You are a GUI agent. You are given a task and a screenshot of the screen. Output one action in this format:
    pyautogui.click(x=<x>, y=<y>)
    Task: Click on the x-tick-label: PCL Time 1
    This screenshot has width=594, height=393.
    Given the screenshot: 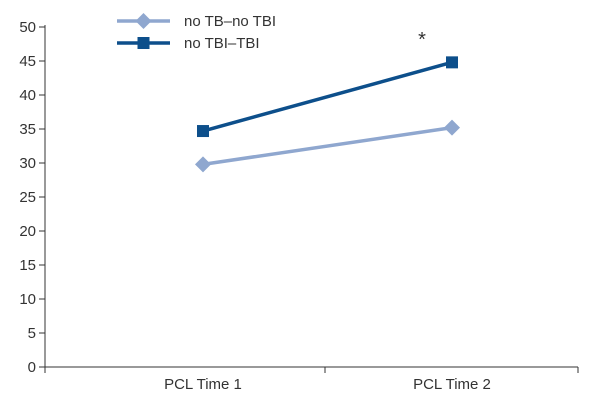 What is the action you would take?
    pyautogui.click(x=203, y=384)
    